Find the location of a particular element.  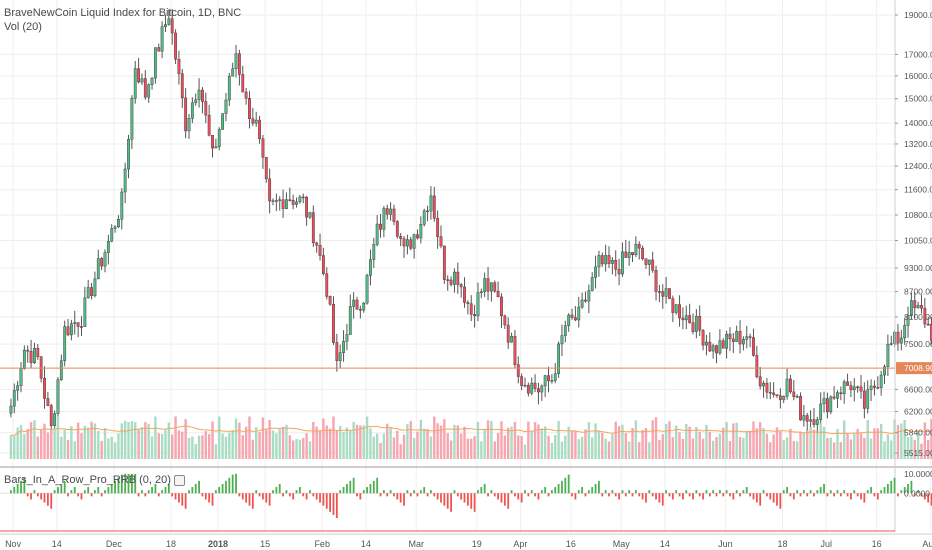

time-tick-label: 16 is located at coordinates (877, 544).